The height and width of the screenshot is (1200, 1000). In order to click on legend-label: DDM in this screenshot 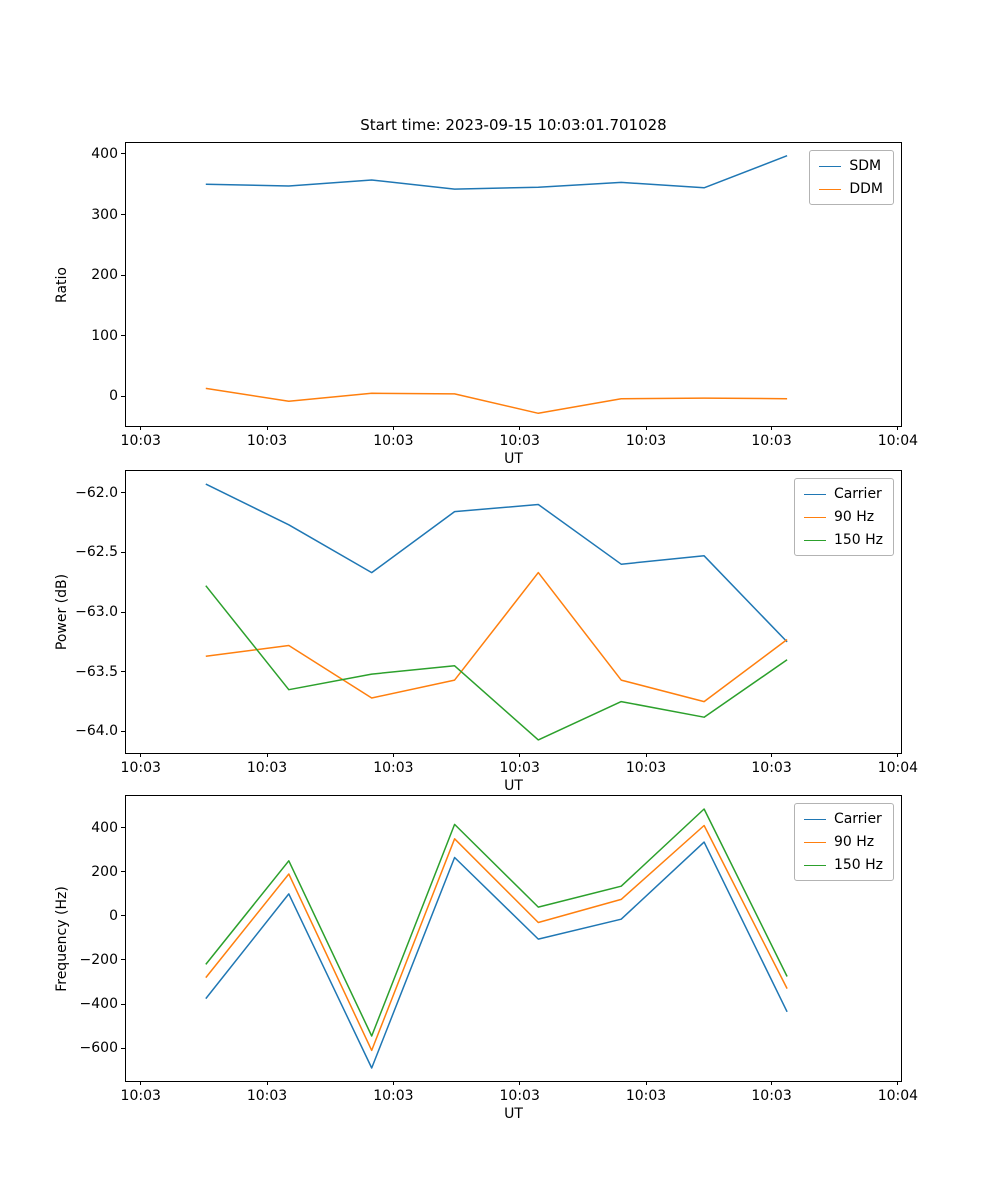, I will do `click(866, 189)`.